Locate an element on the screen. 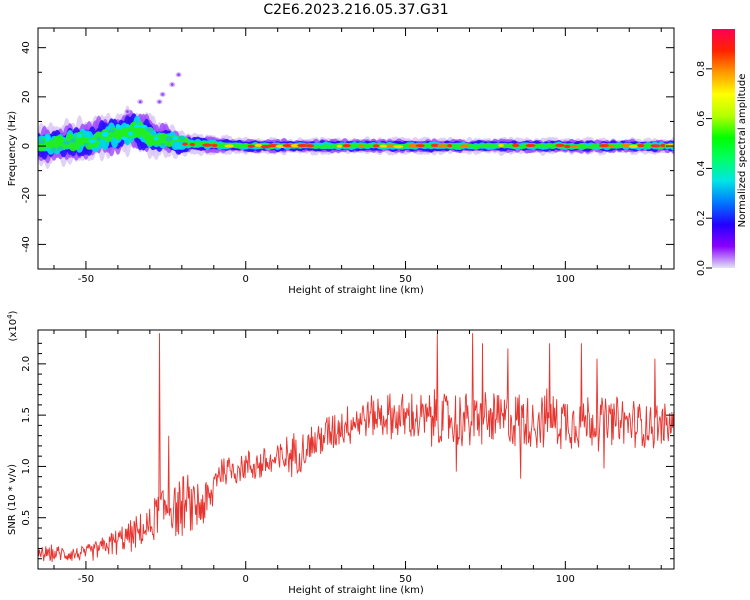  snr-ytick-label: 1.5 is located at coordinates (26, 415).